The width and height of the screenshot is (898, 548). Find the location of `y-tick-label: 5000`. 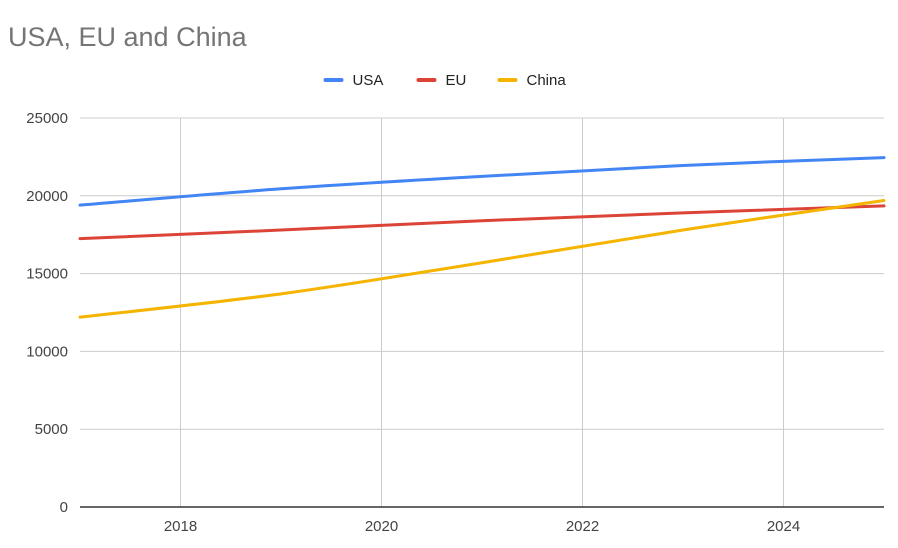

y-tick-label: 5000 is located at coordinates (51, 429).